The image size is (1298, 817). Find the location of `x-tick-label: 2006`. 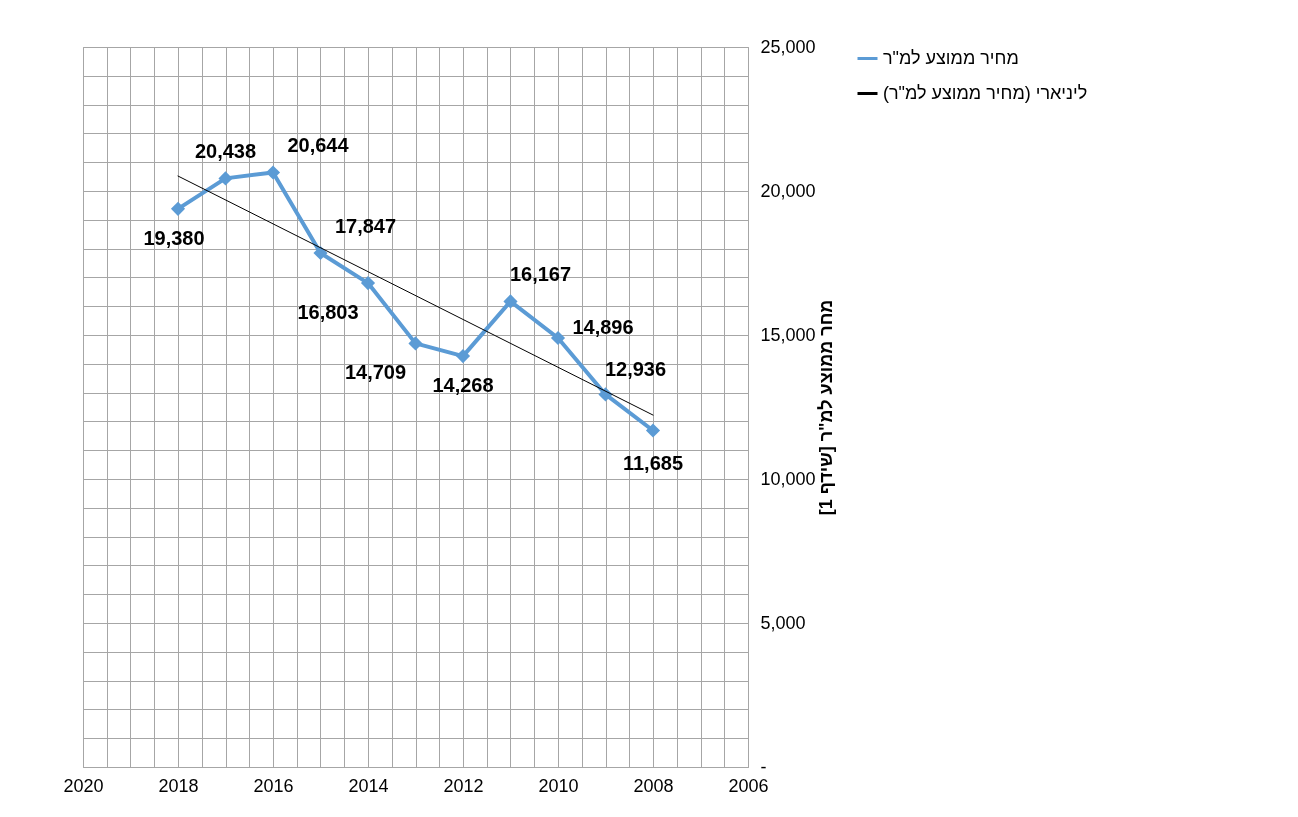

x-tick-label: 2006 is located at coordinates (748, 785).